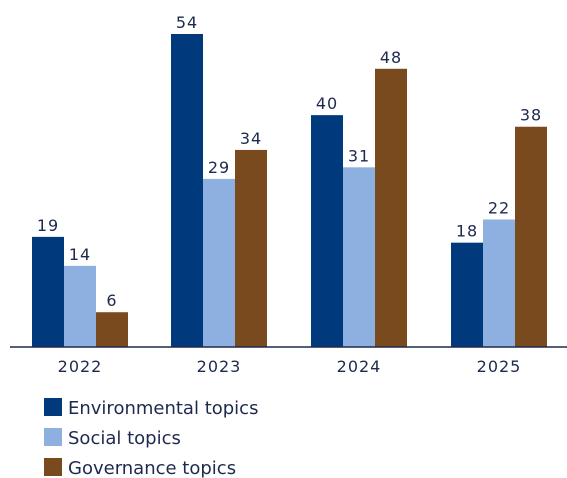  I want to click on bar-2023-social-topics, so click(219, 262).